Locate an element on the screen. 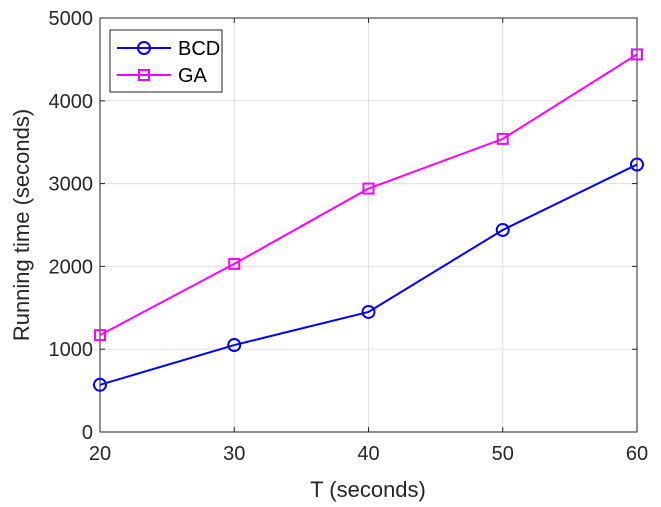 The image size is (661, 507). x-tick-label: 30 is located at coordinates (234, 454).